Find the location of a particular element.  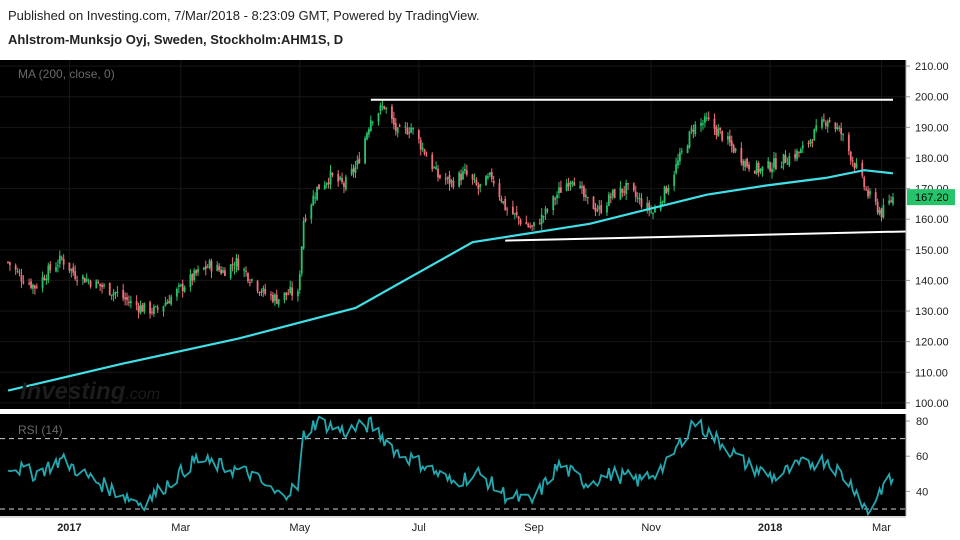

time-tick-label: Nov is located at coordinates (651, 528).